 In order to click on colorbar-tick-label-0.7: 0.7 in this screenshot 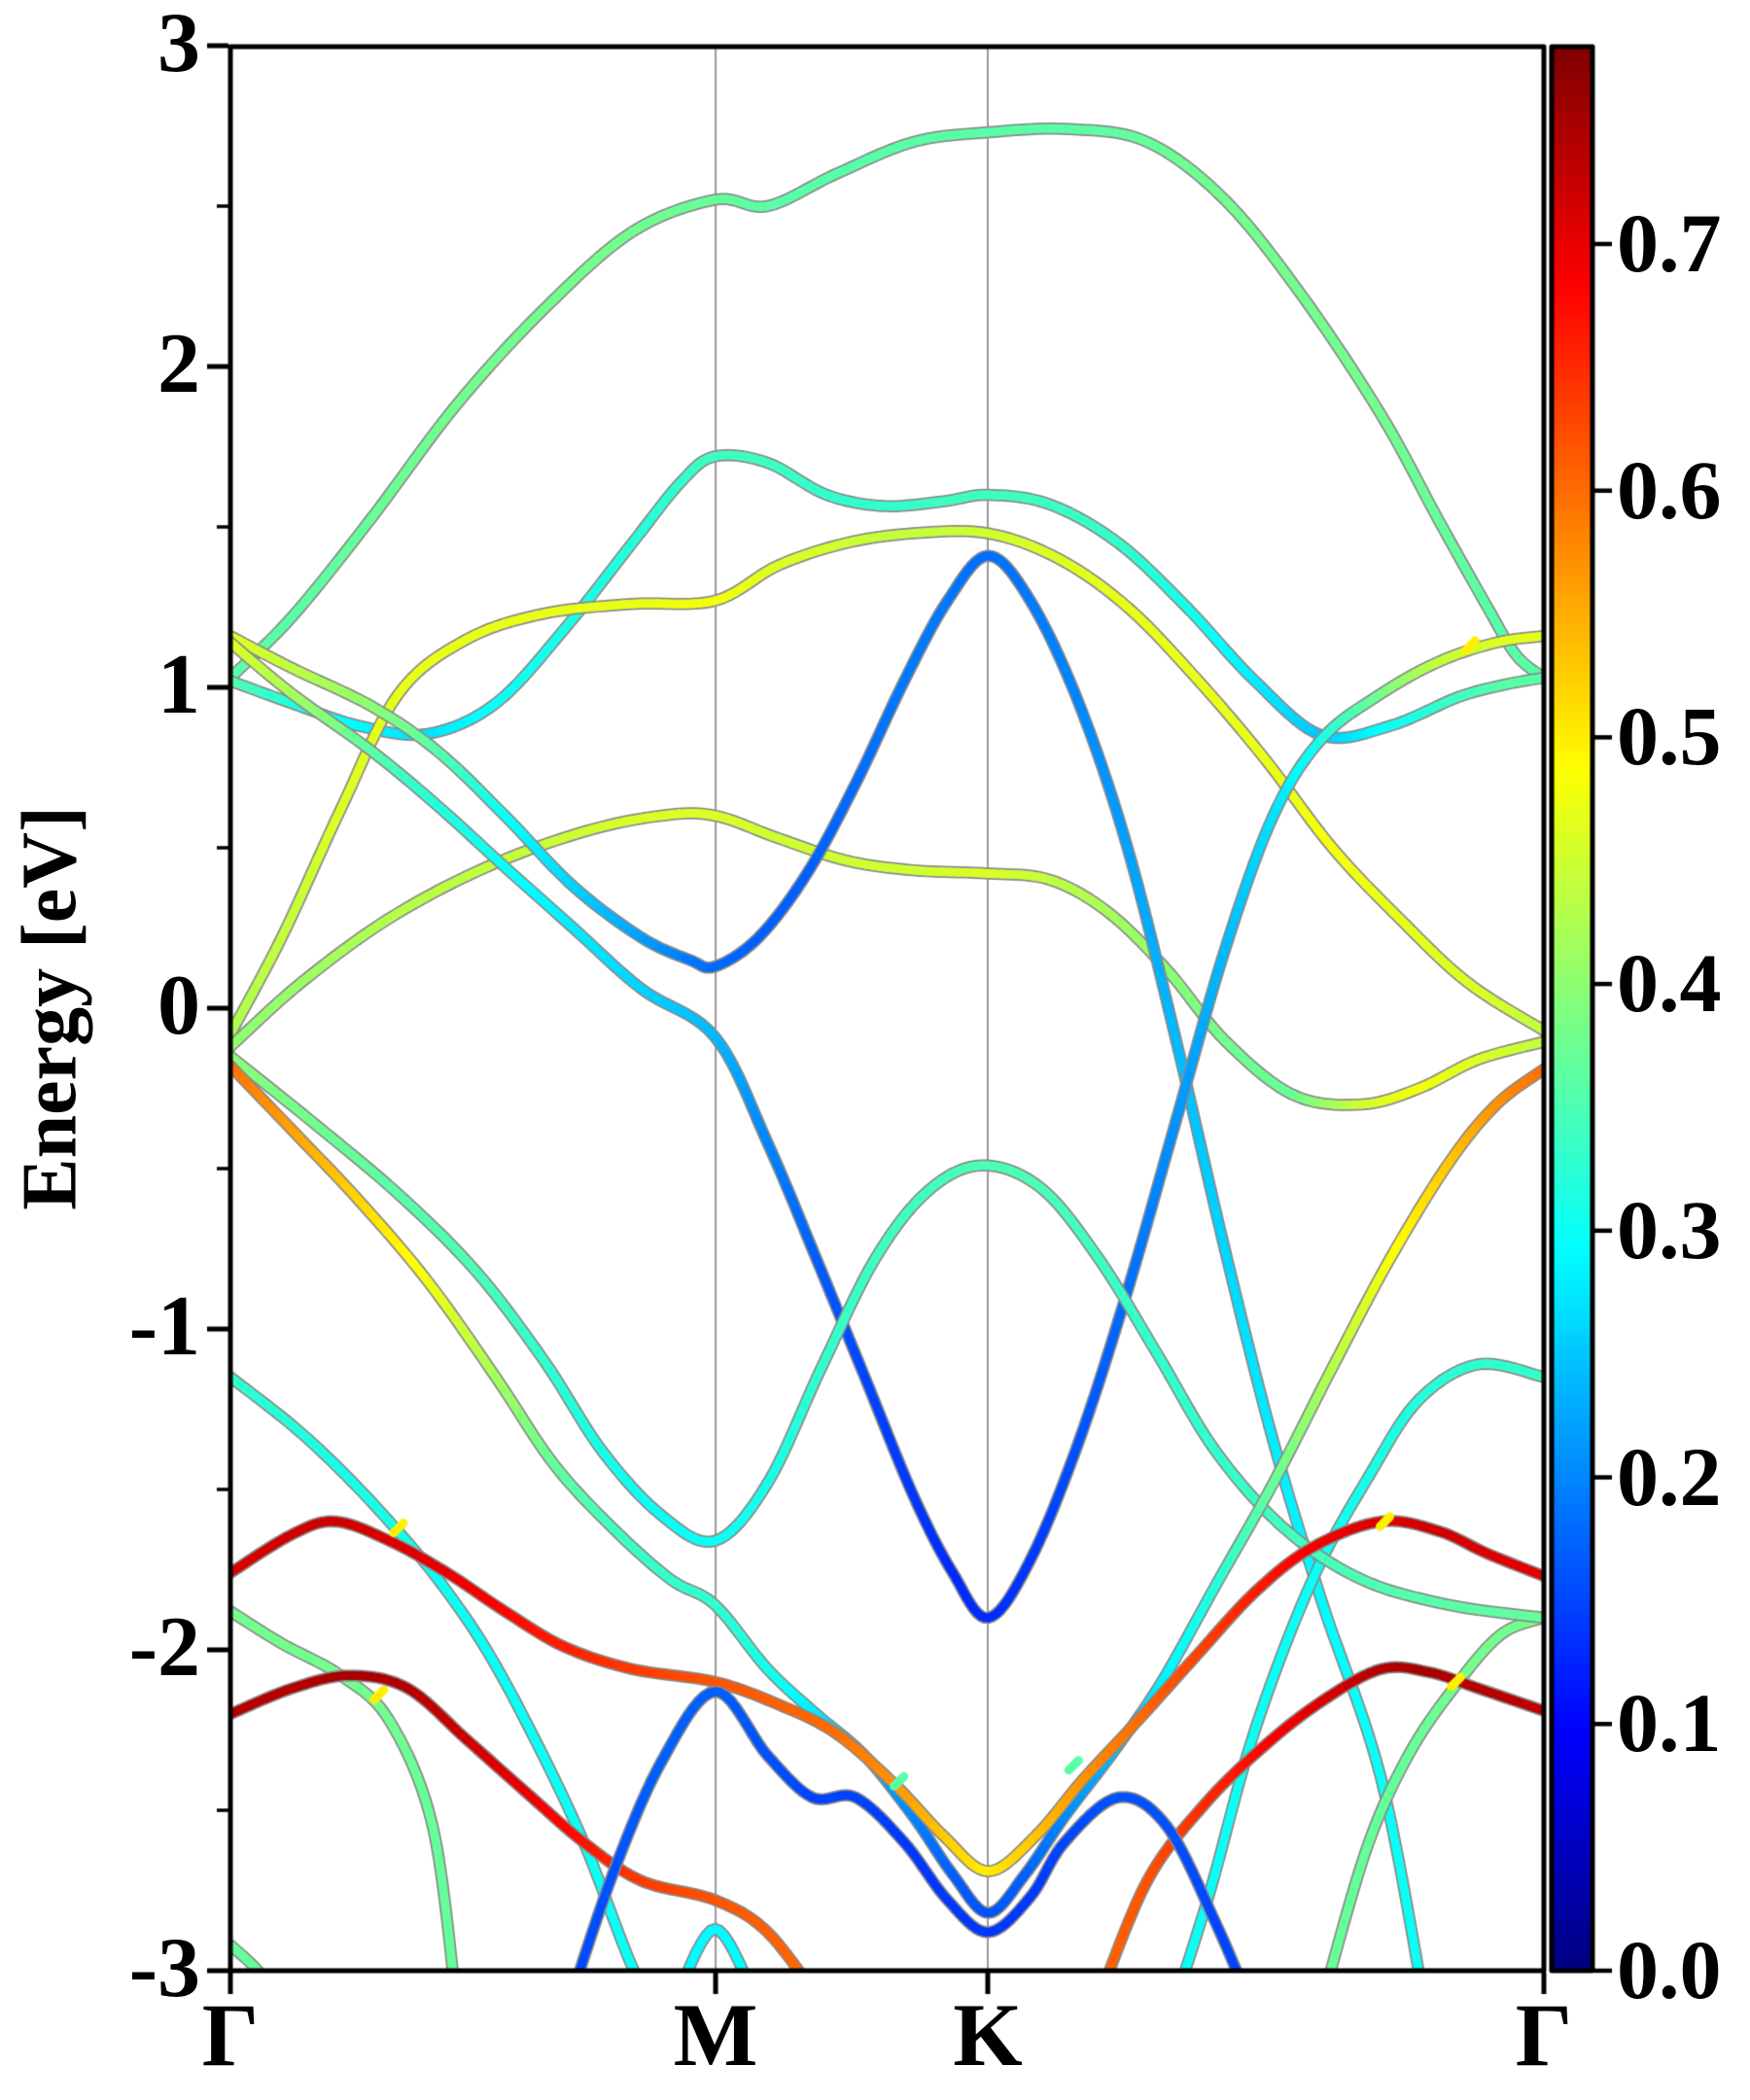, I will do `click(1669, 242)`.